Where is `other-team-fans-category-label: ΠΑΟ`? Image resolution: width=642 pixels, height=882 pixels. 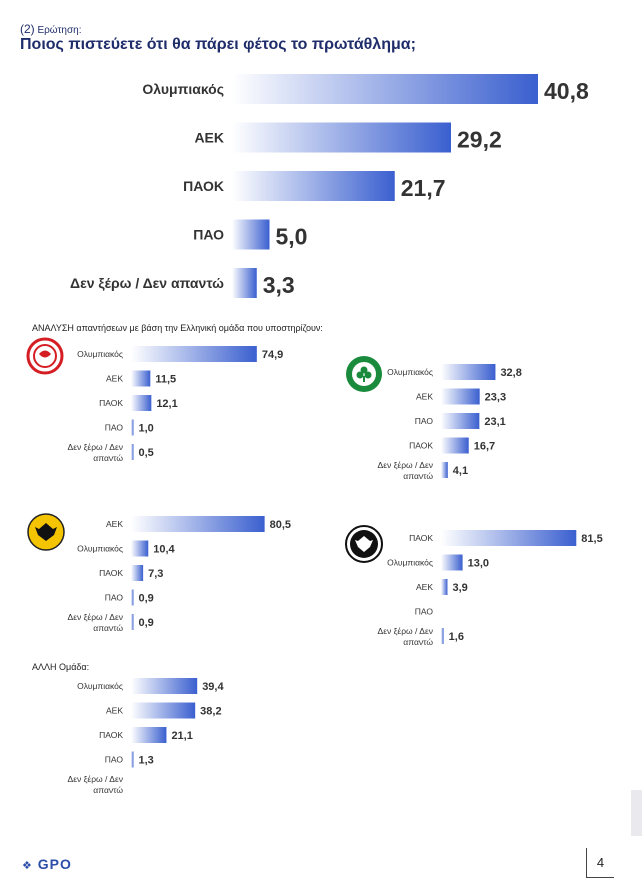
other-team-fans-category-label: ΠΑΟ is located at coordinates (114, 760).